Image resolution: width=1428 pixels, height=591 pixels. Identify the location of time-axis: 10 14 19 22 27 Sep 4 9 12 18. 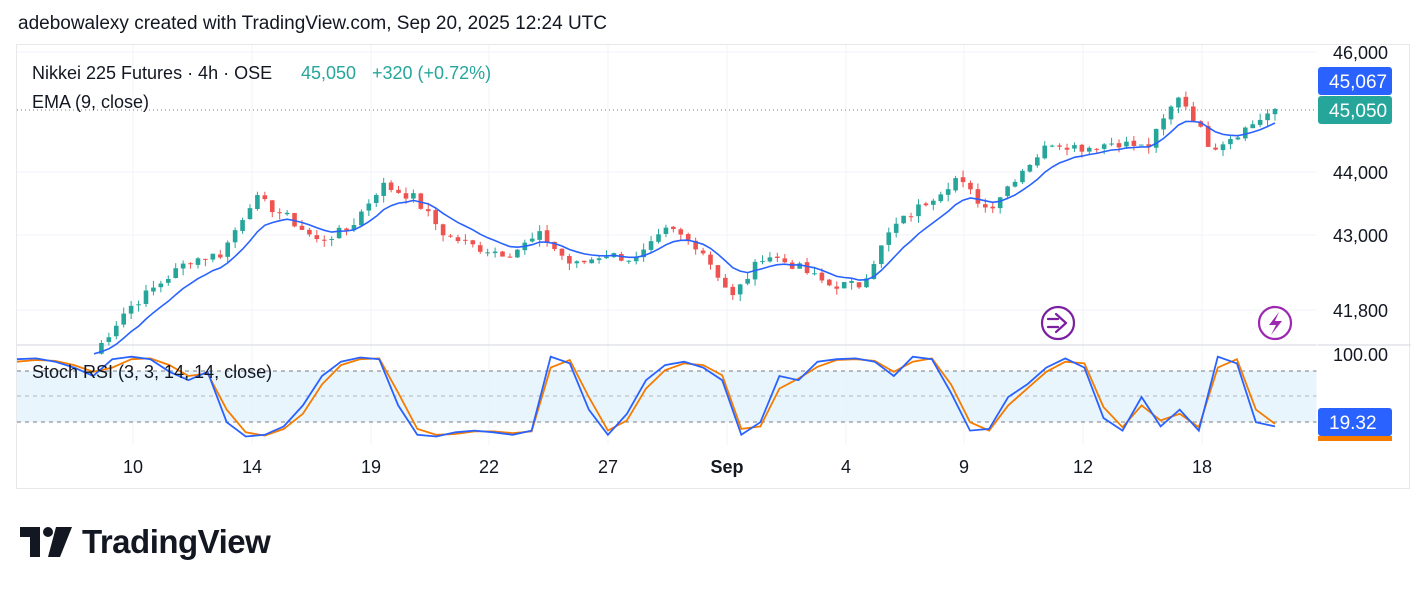
(667, 467).